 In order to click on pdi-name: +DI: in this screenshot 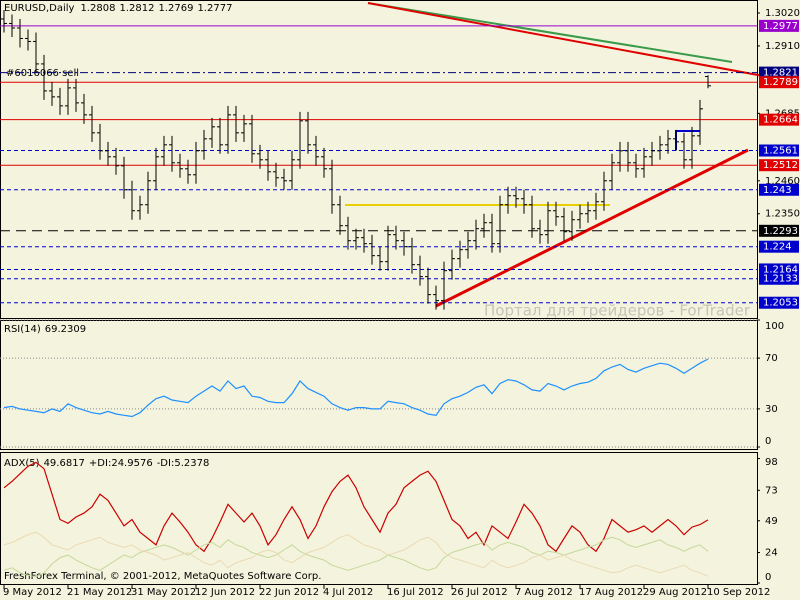, I will do `click(100, 463)`.